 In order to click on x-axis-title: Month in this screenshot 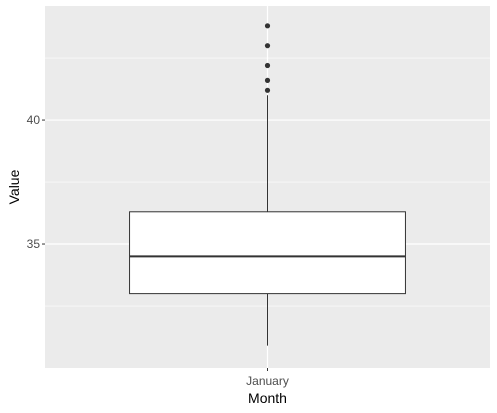, I will do `click(267, 398)`.